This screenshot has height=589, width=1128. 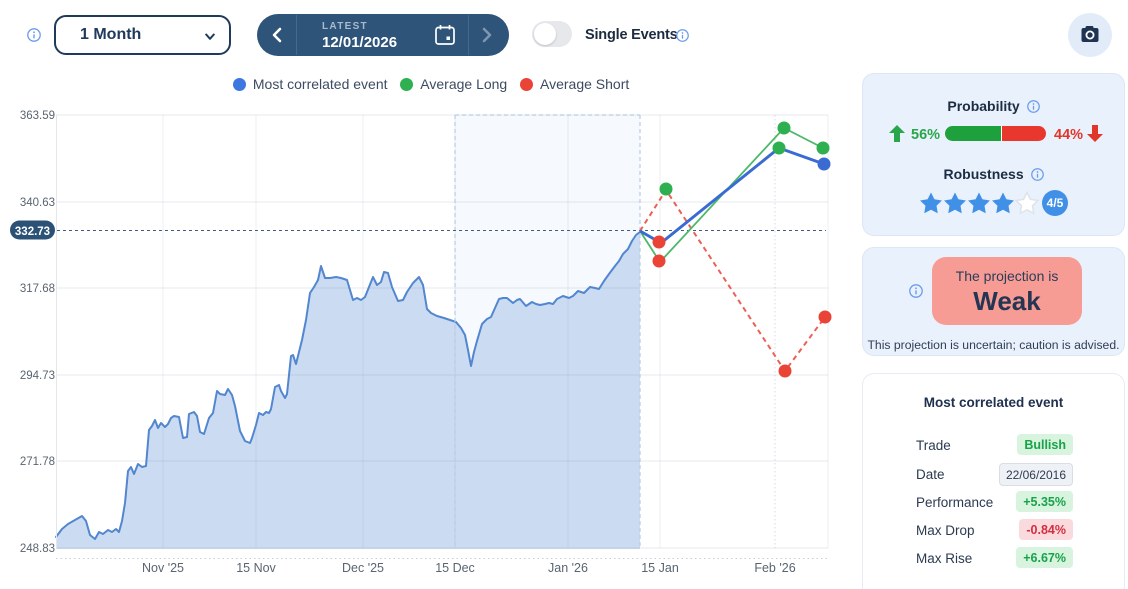 I want to click on svg-text: Feb '26, so click(x=774, y=568).